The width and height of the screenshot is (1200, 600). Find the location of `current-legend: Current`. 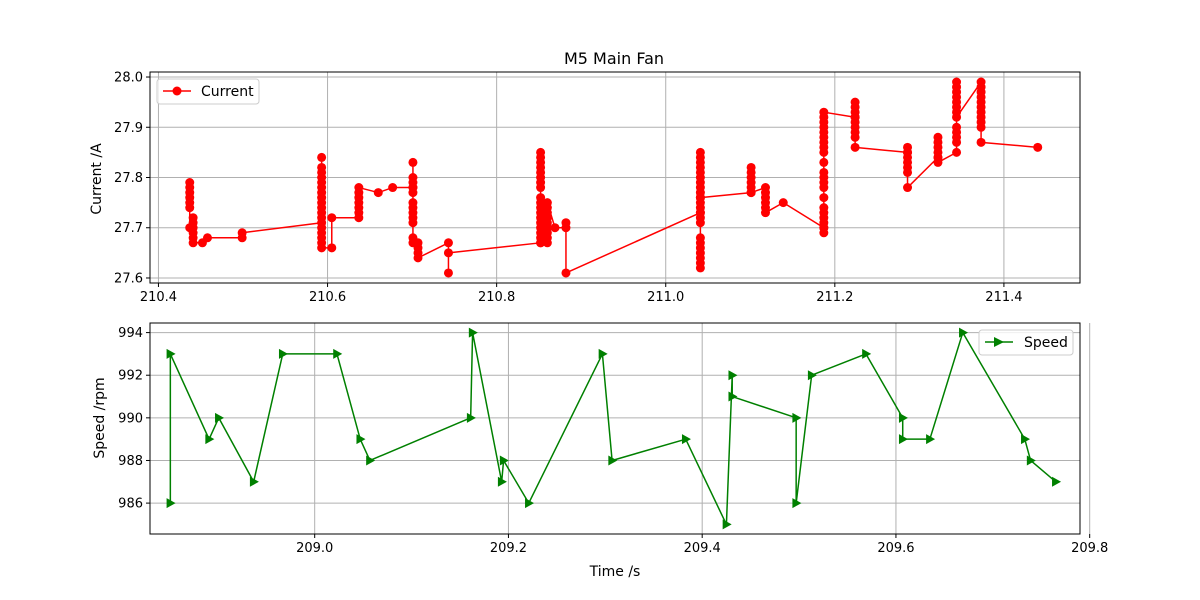

current-legend: Current is located at coordinates (208, 91).